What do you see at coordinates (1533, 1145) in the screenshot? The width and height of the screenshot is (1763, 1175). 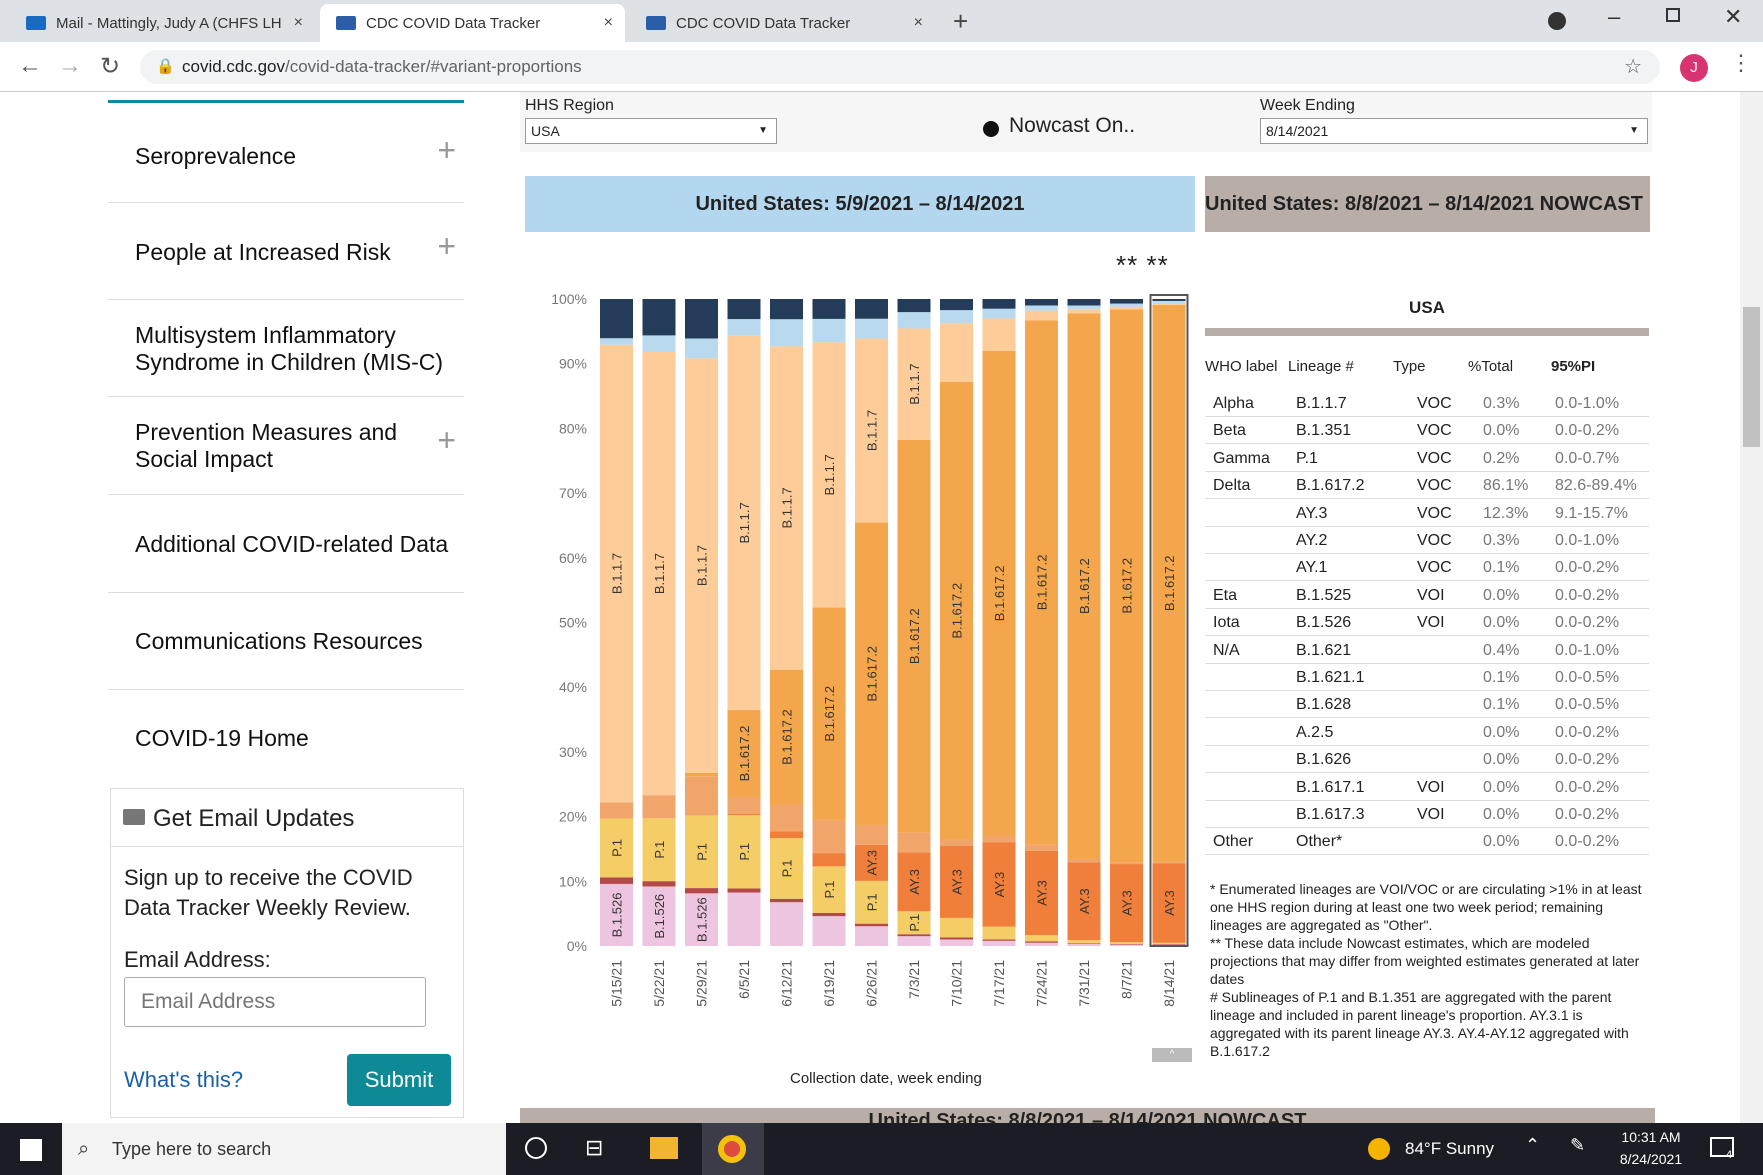 I see `chevron-up-icon: ⌃` at bounding box center [1533, 1145].